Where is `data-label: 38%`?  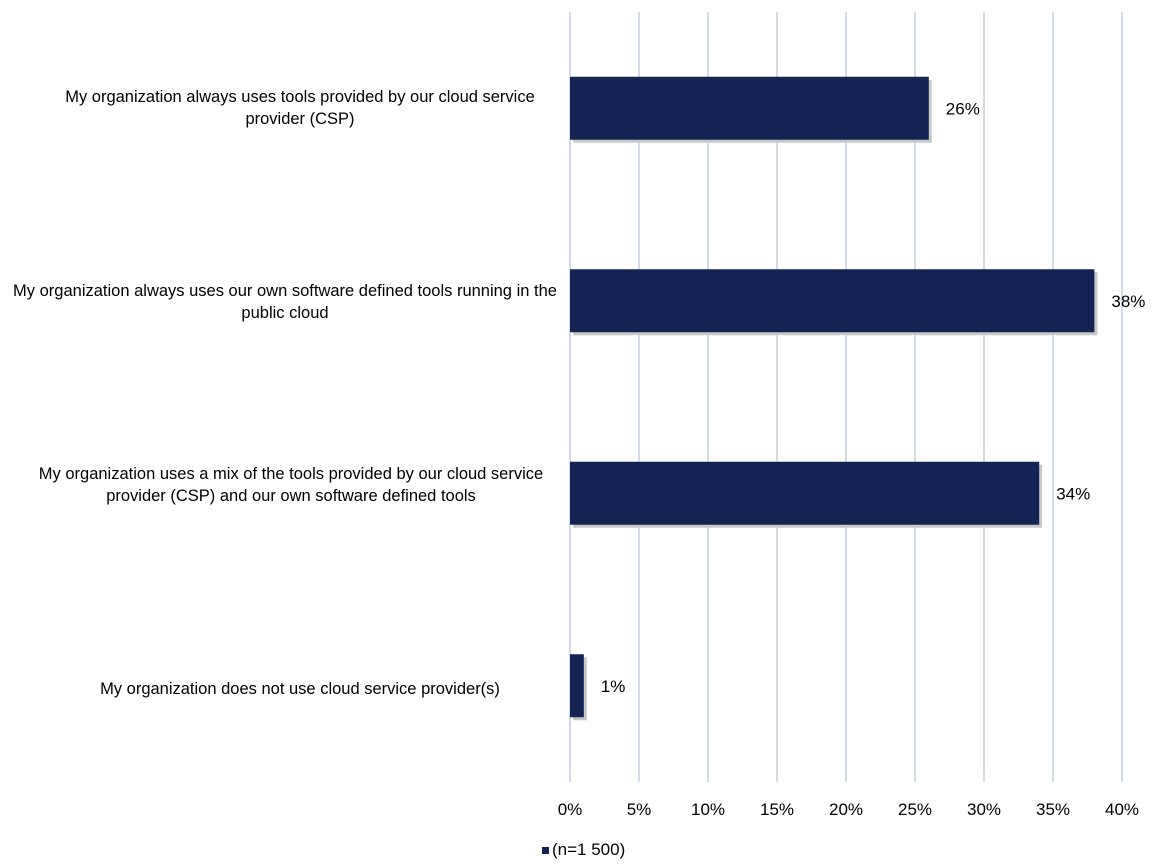
data-label: 38% is located at coordinates (1128, 301).